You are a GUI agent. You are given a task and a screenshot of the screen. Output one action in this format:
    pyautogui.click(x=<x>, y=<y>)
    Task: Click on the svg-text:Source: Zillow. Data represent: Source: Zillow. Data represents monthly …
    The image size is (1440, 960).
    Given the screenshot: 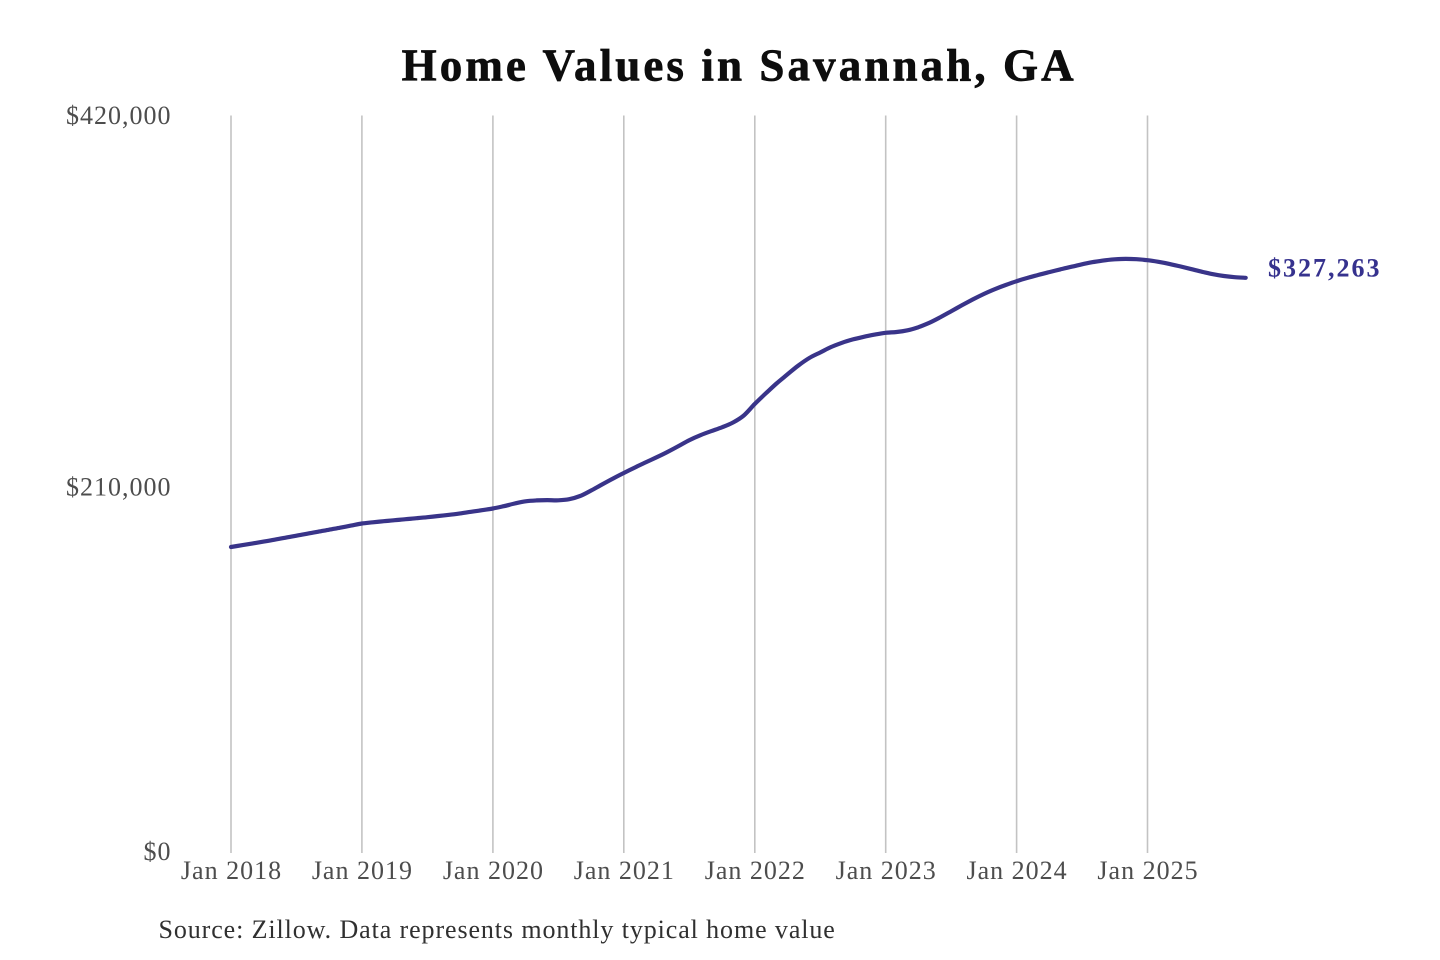 What is the action you would take?
    pyautogui.click(x=497, y=929)
    